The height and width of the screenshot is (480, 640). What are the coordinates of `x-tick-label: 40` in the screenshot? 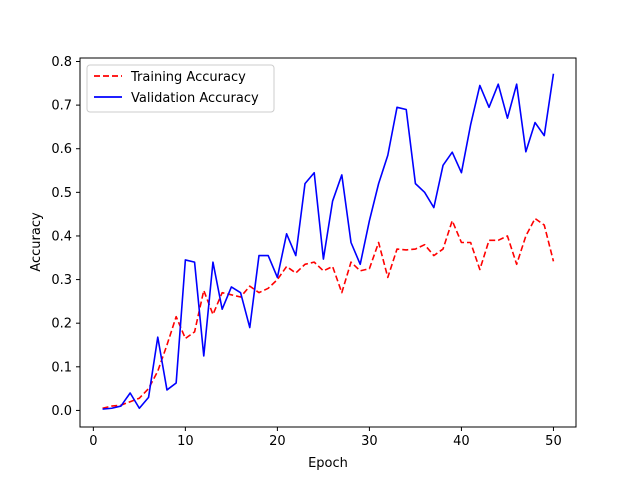 It's located at (461, 441).